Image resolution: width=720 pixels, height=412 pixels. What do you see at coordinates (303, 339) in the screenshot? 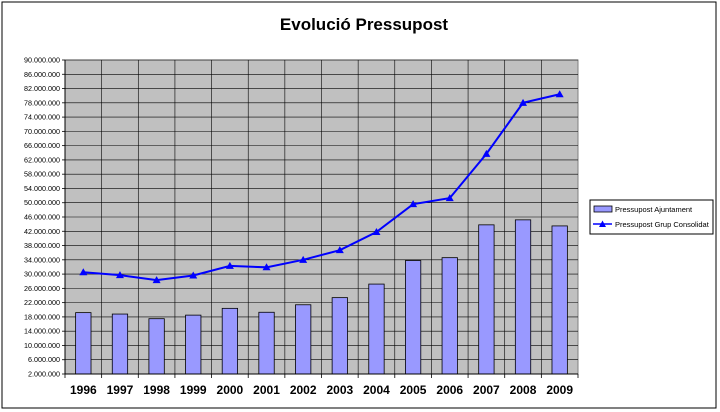
I see `bar-2002` at bounding box center [303, 339].